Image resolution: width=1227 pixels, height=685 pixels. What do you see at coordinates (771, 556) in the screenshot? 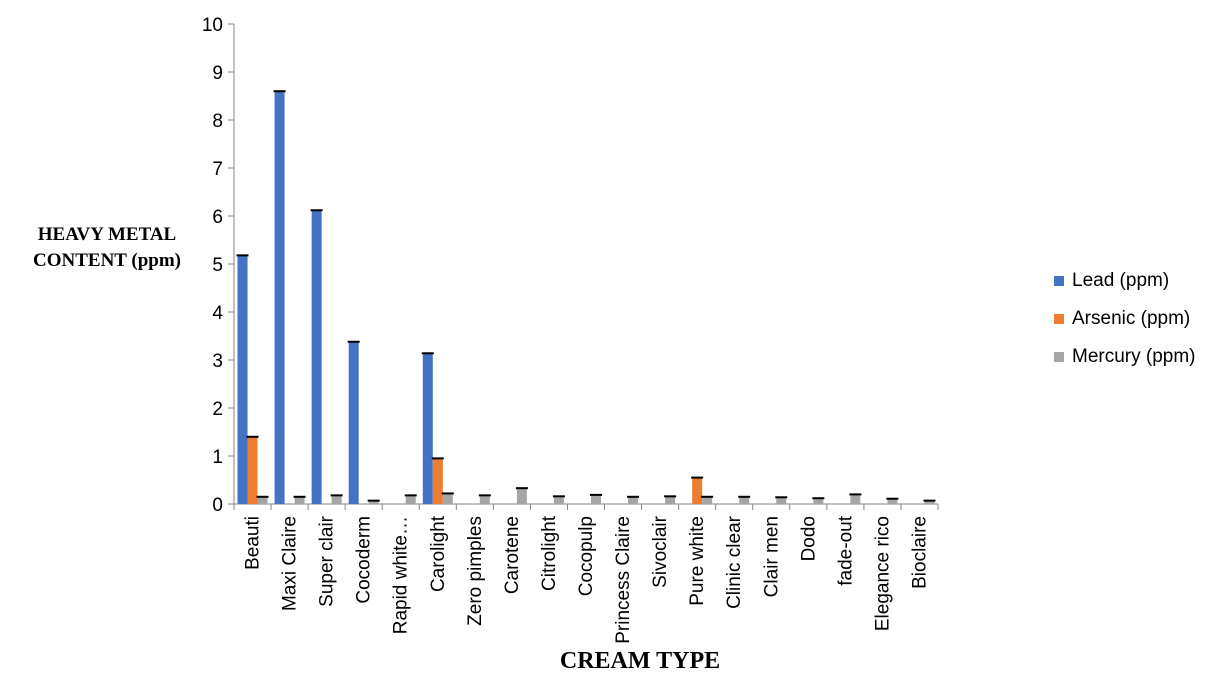
I see `x-tick-label: Clair men` at bounding box center [771, 556].